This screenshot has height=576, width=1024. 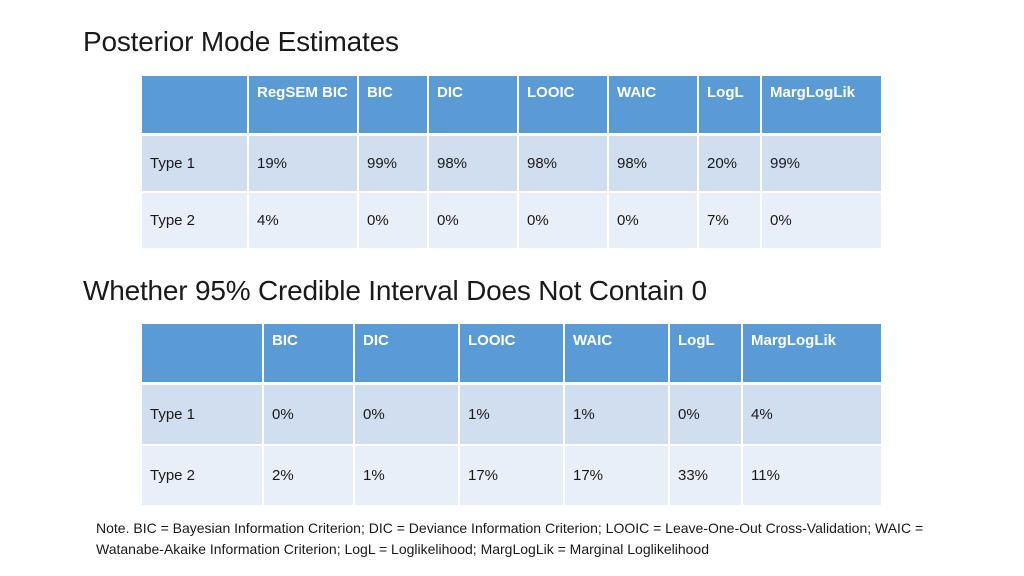 I want to click on table-row-type-2: Type 2 2% 1% 17% 17% 33% 11%, so click(x=511, y=476).